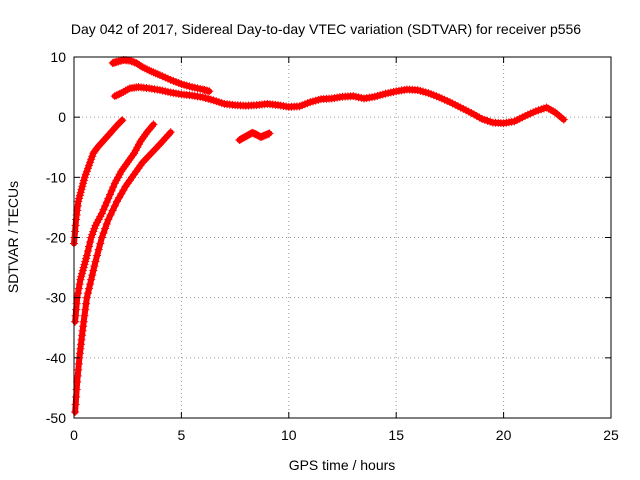  Describe the element at coordinates (56, 238) in the screenshot. I see `y-tick-label: -20` at that location.